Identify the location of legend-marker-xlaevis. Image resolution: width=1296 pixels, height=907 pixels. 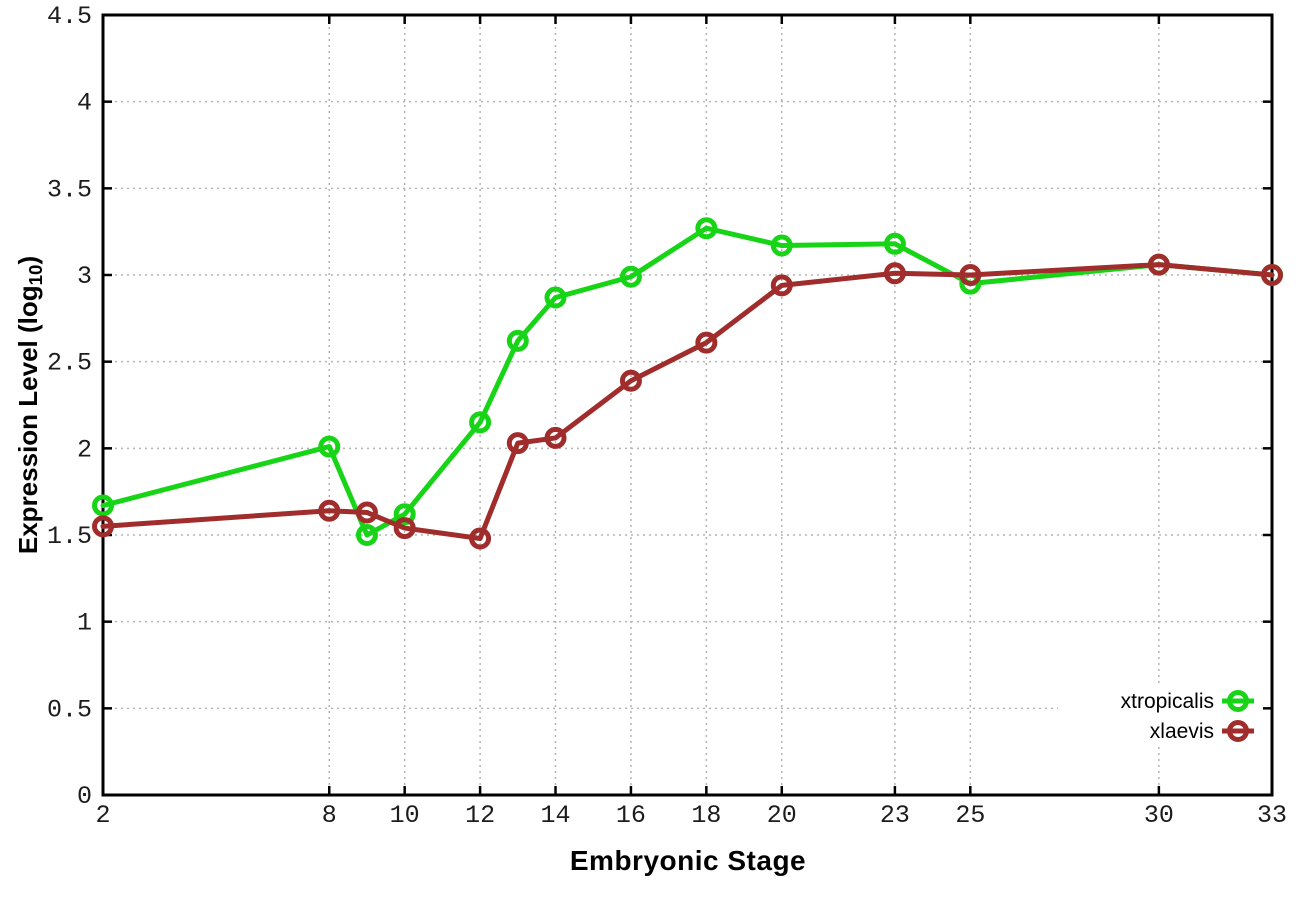
(1238, 731).